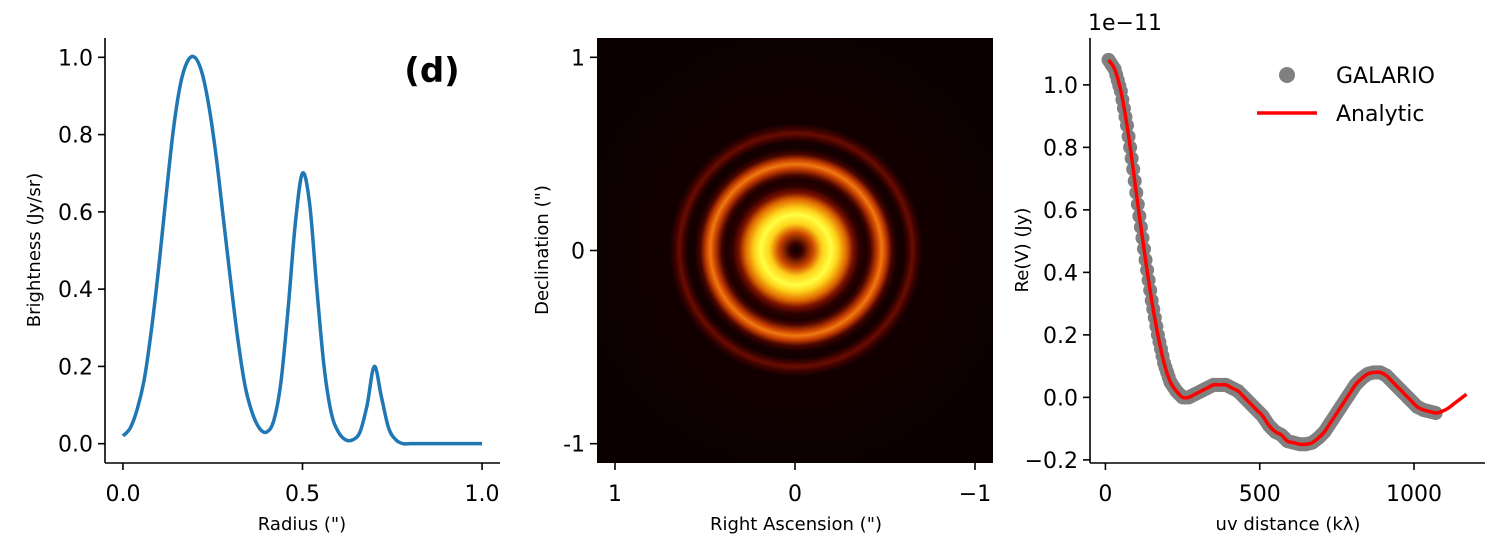 The height and width of the screenshot is (550, 1500). What do you see at coordinates (431, 71) in the screenshot?
I see `panel-letter: (d)` at bounding box center [431, 71].